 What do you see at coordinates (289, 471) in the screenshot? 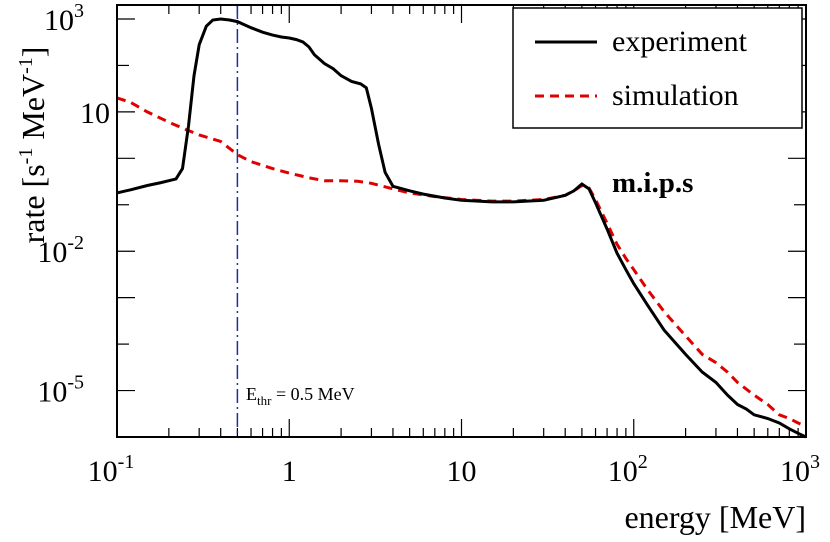
I see `x-tick-label: 1` at bounding box center [289, 471].